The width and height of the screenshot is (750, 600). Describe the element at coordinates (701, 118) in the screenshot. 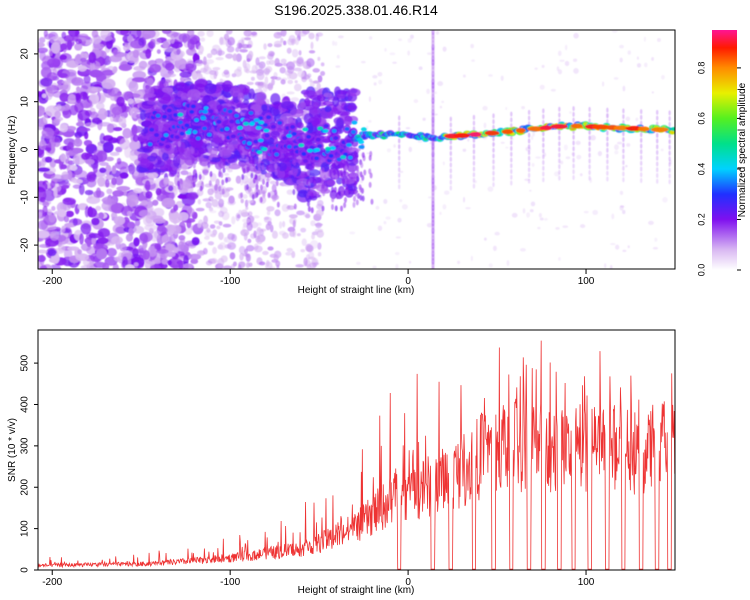

I see `colorbar-tick-label: 0.6` at that location.